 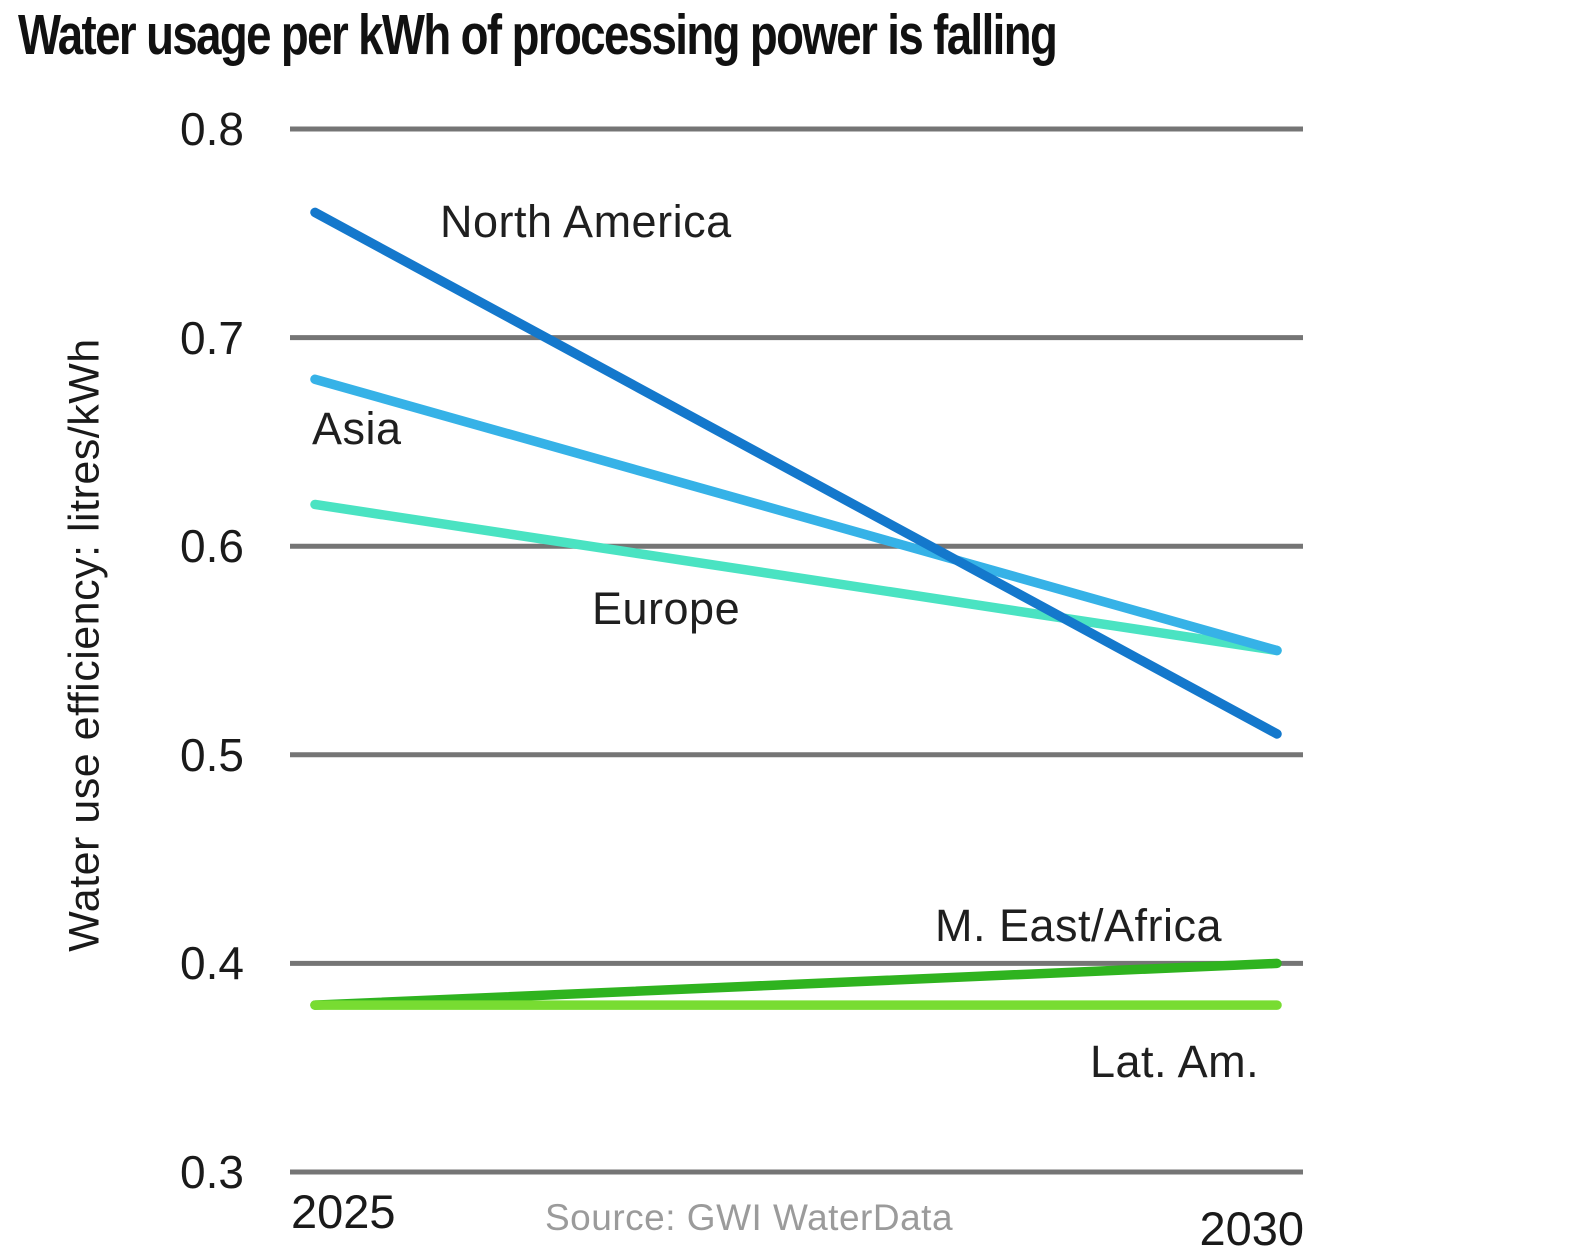 I want to click on y-tick-label-0.4: 0.4, so click(x=212, y=963).